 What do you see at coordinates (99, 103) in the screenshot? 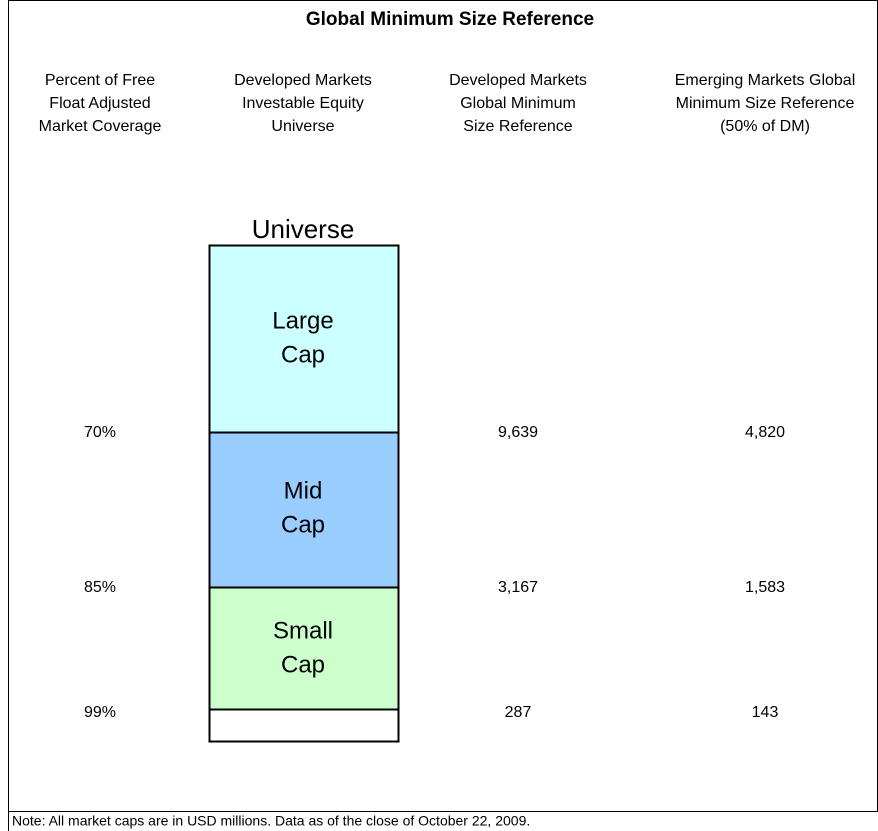
I see `column-header: Float Adjusted` at bounding box center [99, 103].